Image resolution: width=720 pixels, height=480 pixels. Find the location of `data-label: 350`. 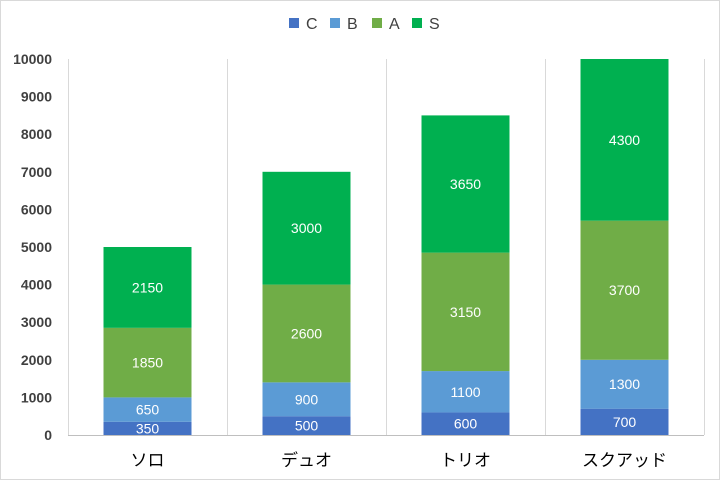

data-label: 350 is located at coordinates (148, 428).